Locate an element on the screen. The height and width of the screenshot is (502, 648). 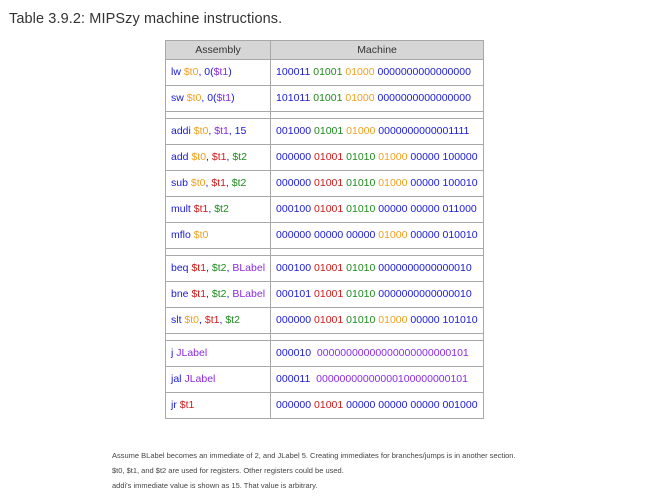
machine-cell: 100011 01001 01000 0000000000000000 is located at coordinates (377, 72).